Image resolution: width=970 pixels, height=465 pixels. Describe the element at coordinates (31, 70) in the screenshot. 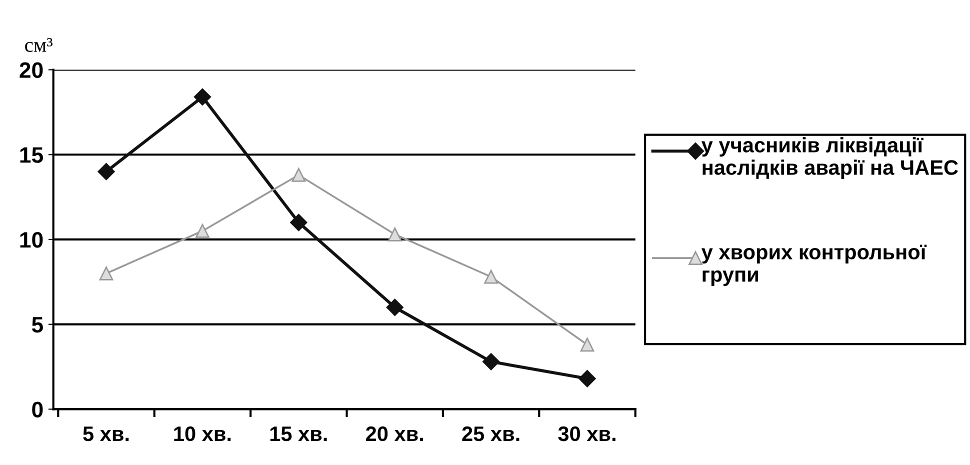

I see `y-tick-label: 20` at that location.